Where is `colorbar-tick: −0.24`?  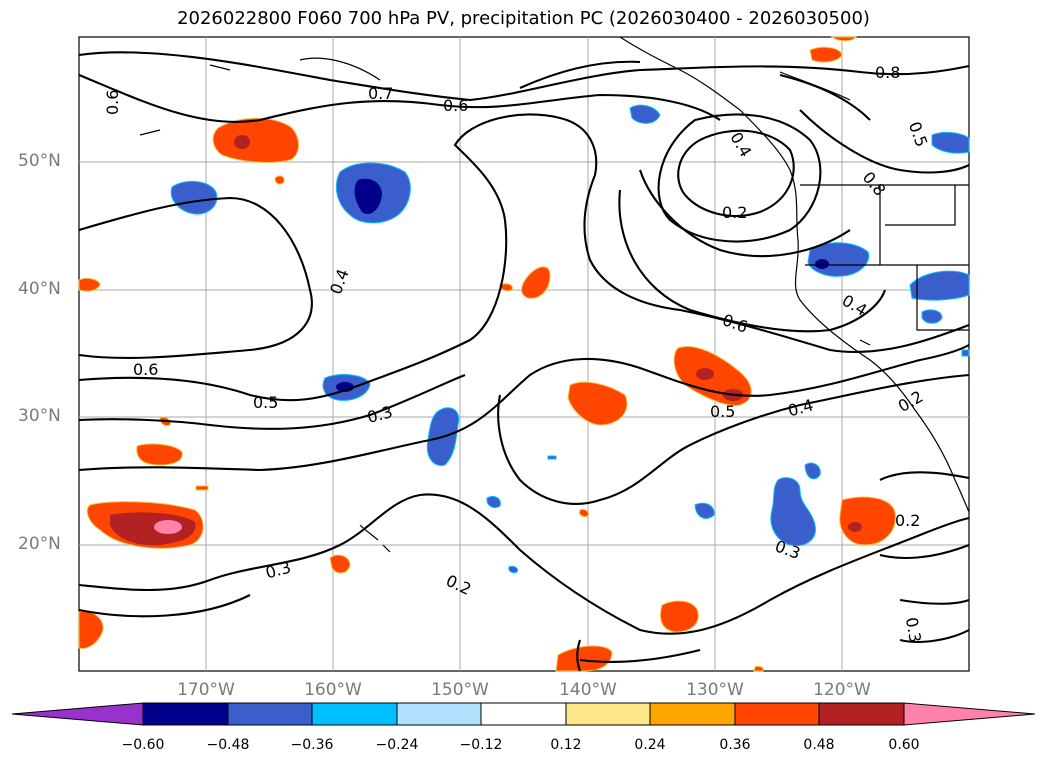
colorbar-tick: −0.24 is located at coordinates (397, 745).